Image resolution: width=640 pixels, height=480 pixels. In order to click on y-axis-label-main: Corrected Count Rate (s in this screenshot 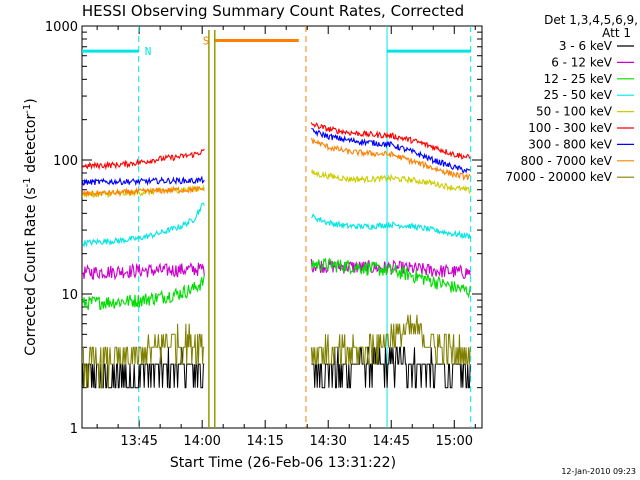, I will do `click(31, 271)`.